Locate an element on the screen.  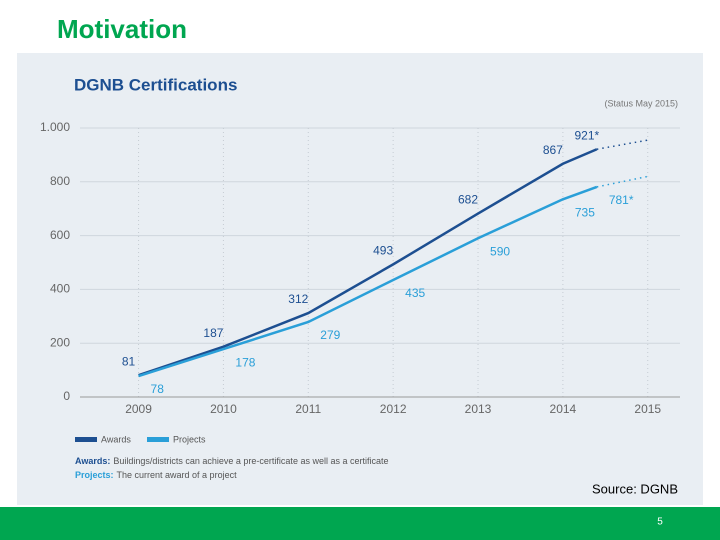
chart-title: DGNB Certifications is located at coordinates (155, 84).